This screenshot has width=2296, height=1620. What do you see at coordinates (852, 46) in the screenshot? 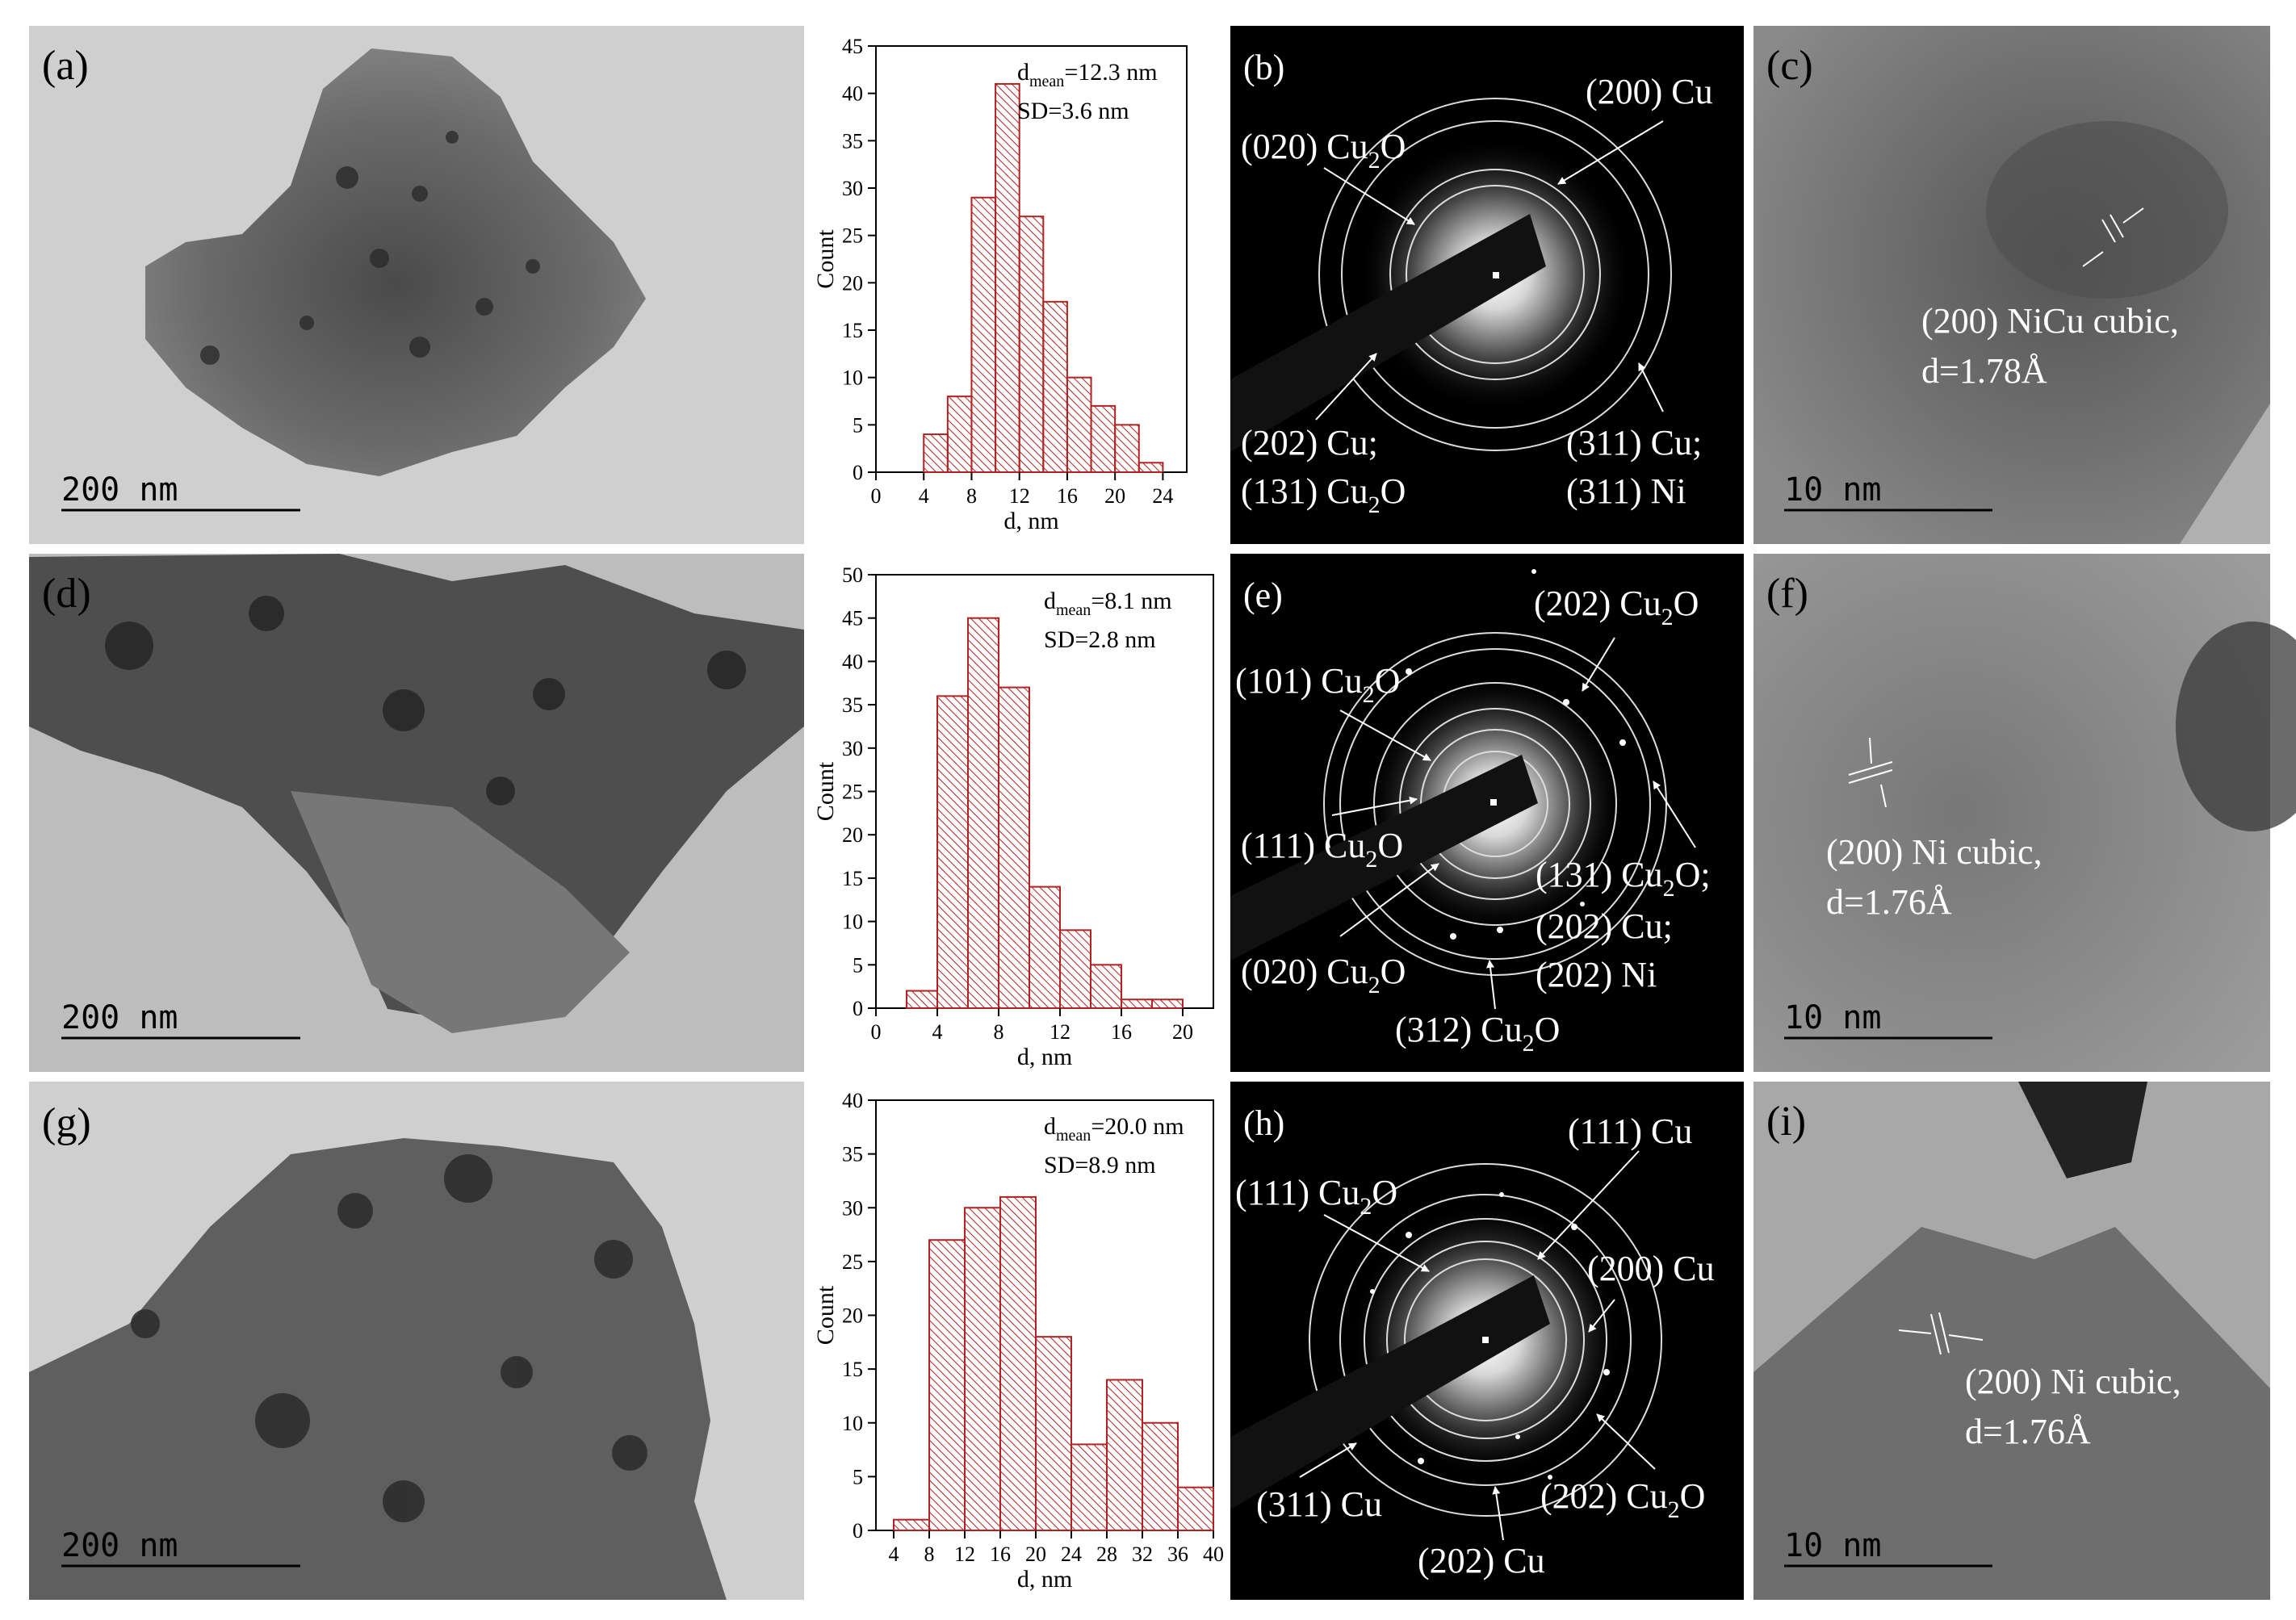
I see `y-tick-label: 45` at bounding box center [852, 46].